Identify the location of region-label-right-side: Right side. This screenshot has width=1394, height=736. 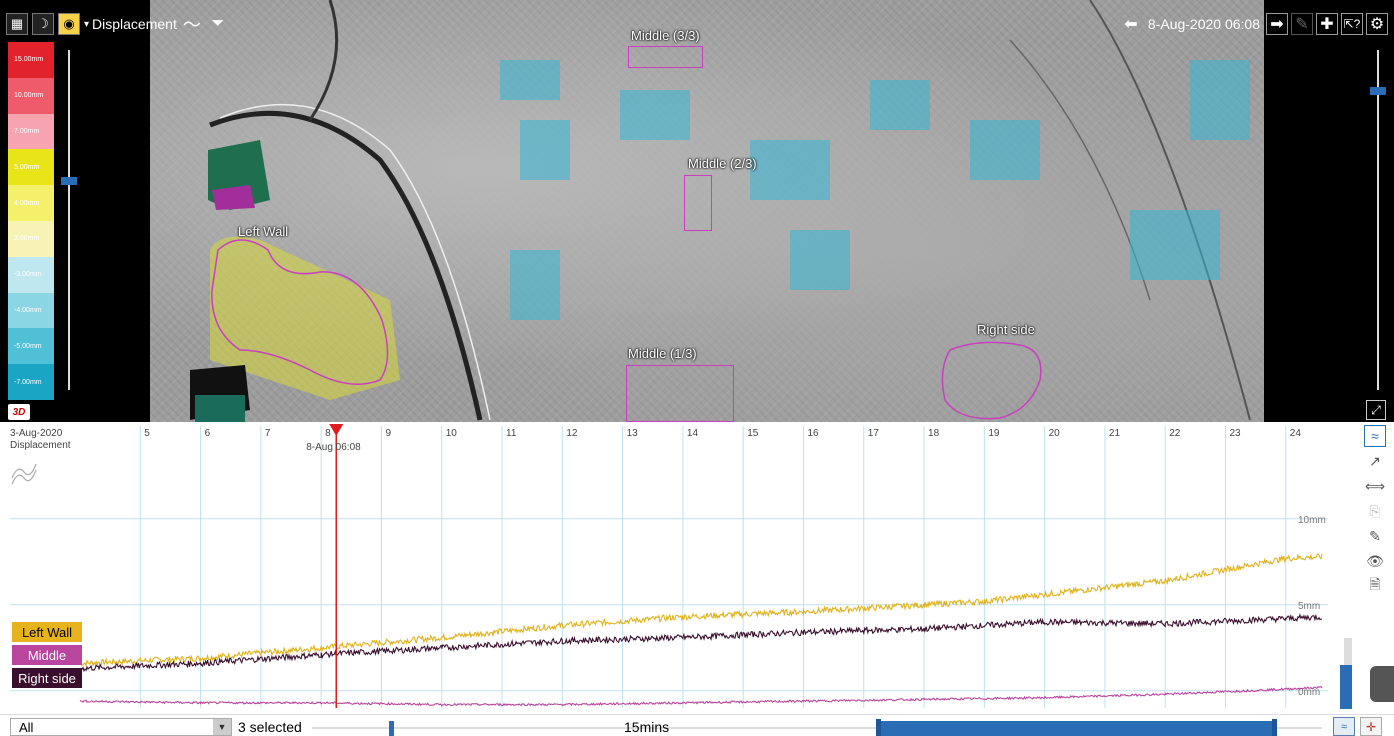
(1006, 329).